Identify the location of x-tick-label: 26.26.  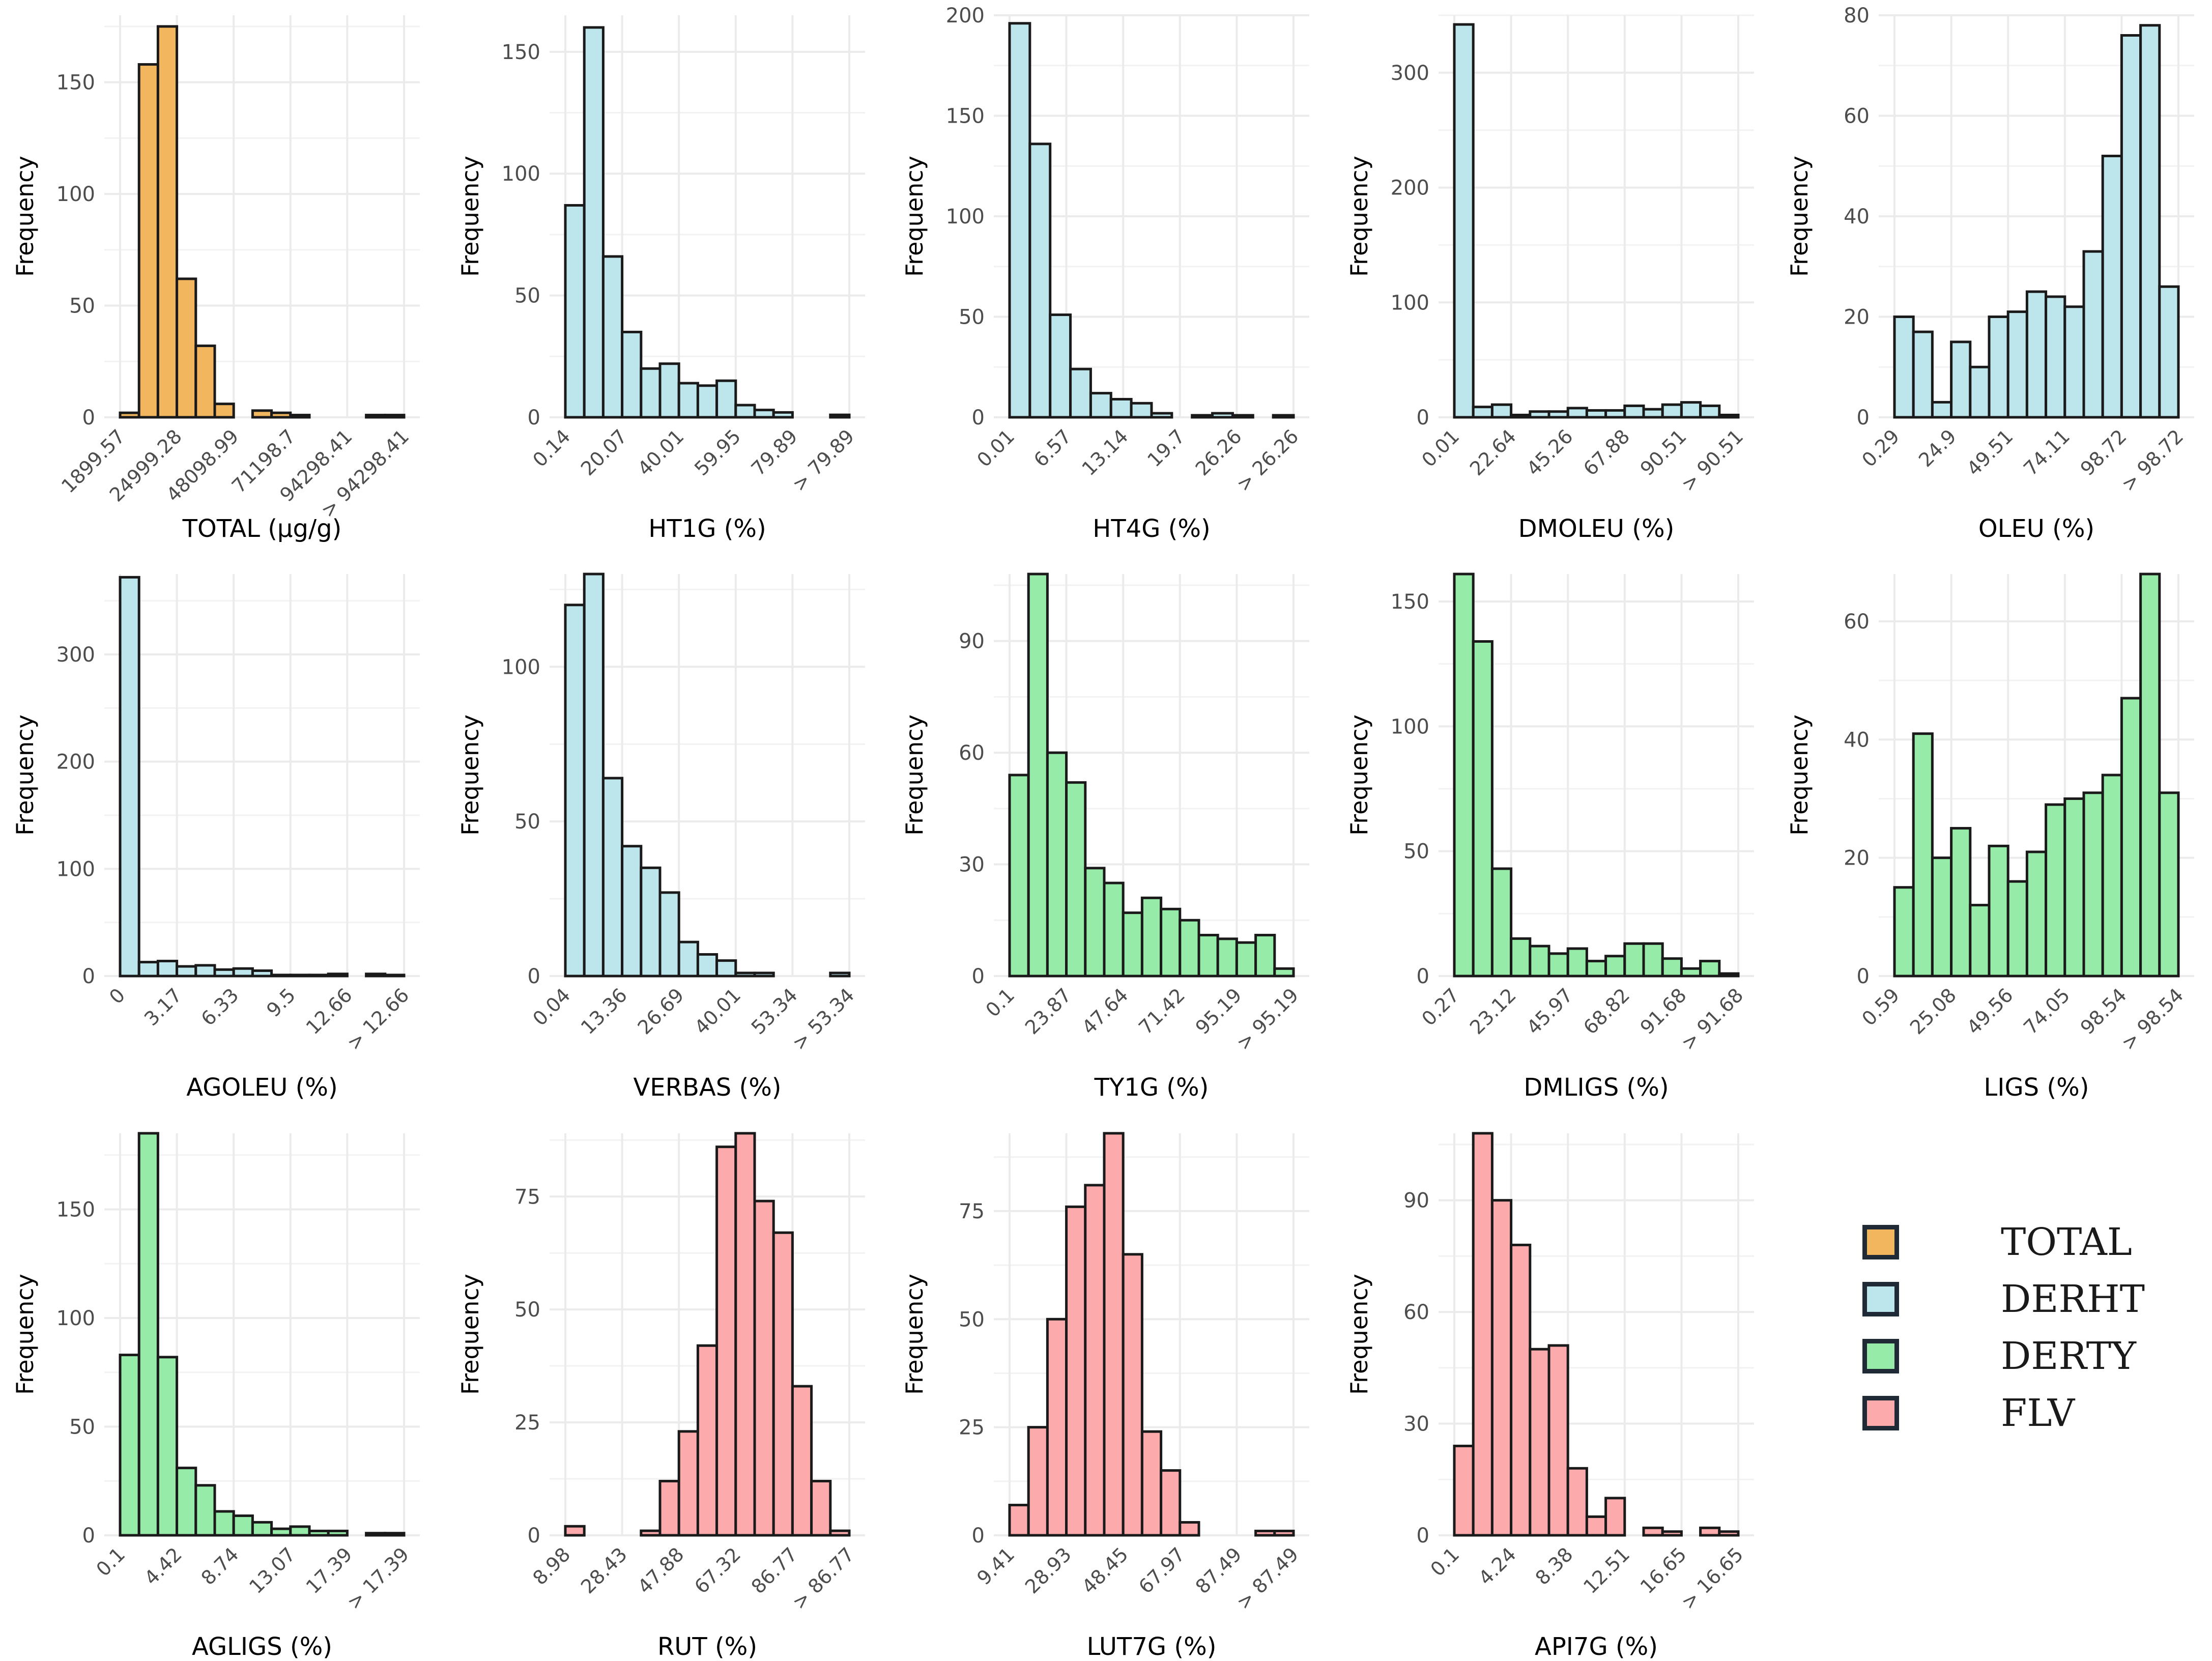
(1219, 452).